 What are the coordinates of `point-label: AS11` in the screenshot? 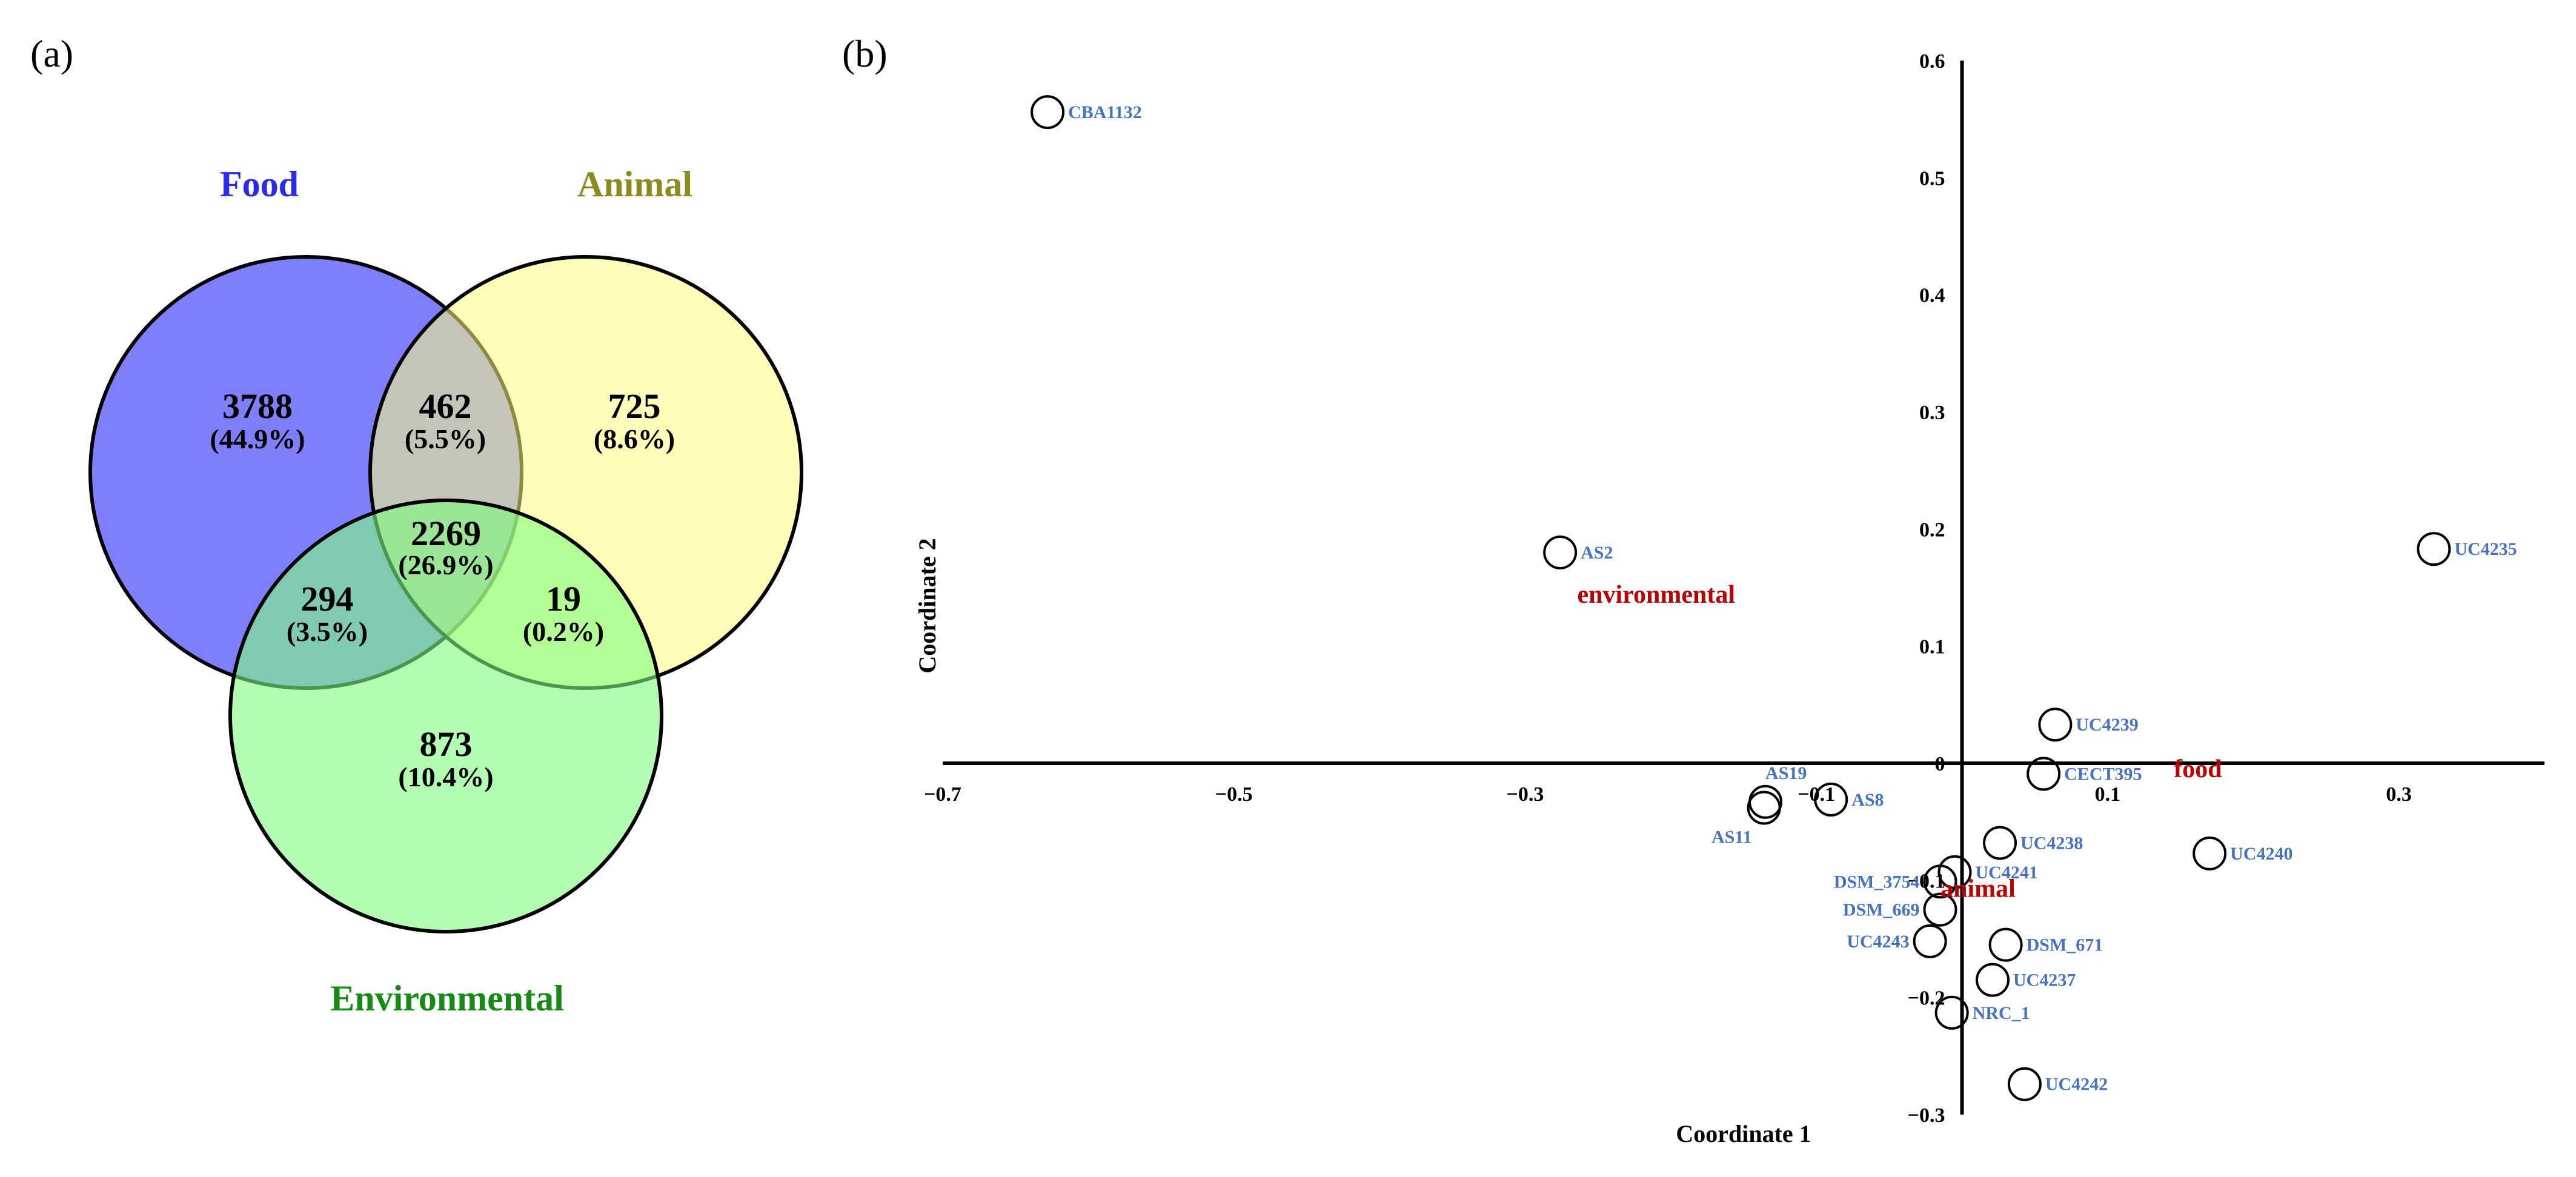 It's located at (1731, 837).